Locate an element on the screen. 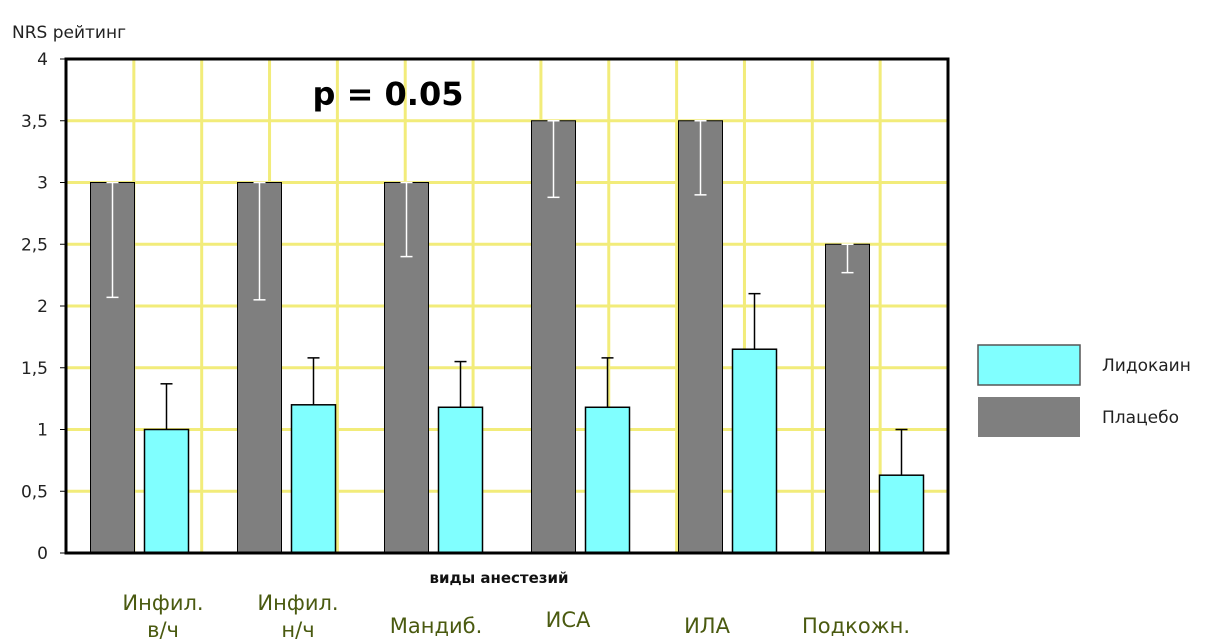  x-category-label: ИЛА is located at coordinates (707, 626).